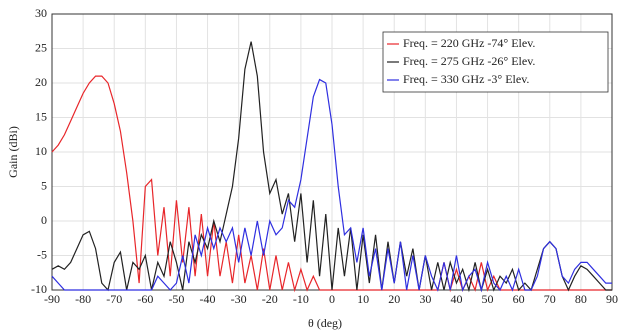 The height and width of the screenshot is (333, 624). What do you see at coordinates (41, 47) in the screenshot?
I see `y-tick-label: 25` at bounding box center [41, 47].